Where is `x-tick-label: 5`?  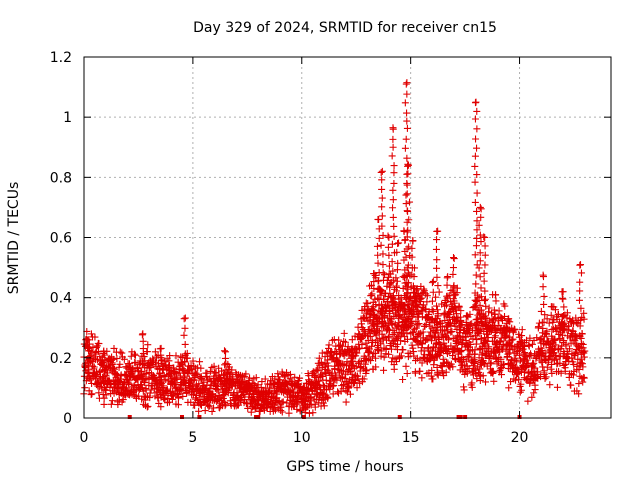 x-tick-label: 5 is located at coordinates (192, 438).